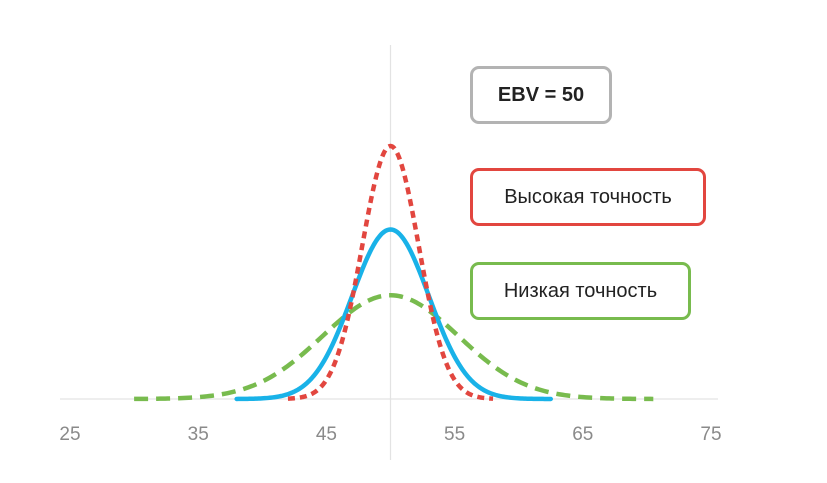 This screenshot has width=827, height=483. What do you see at coordinates (390, 272) in the screenshot?
I see `series-line-high-accuracy` at bounding box center [390, 272].